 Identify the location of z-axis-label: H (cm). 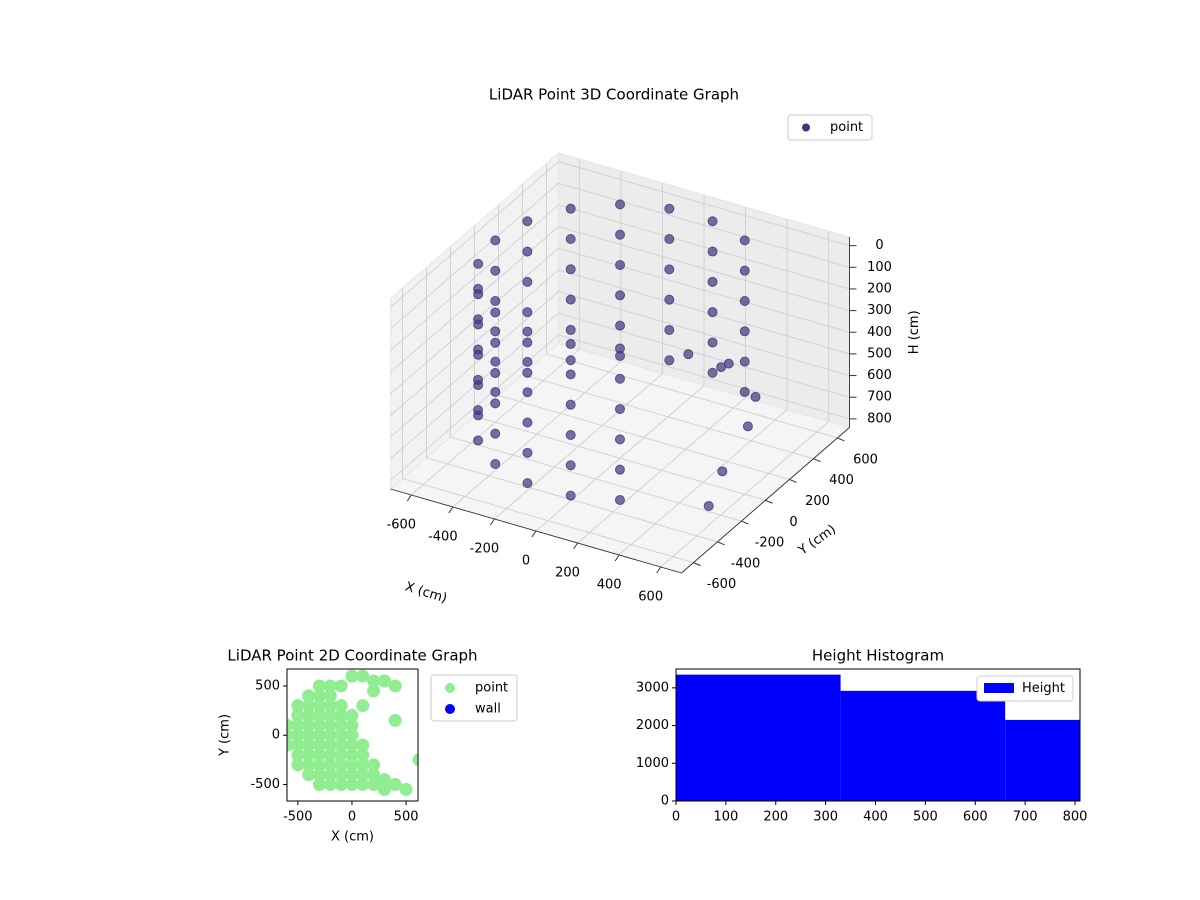
(914, 332).